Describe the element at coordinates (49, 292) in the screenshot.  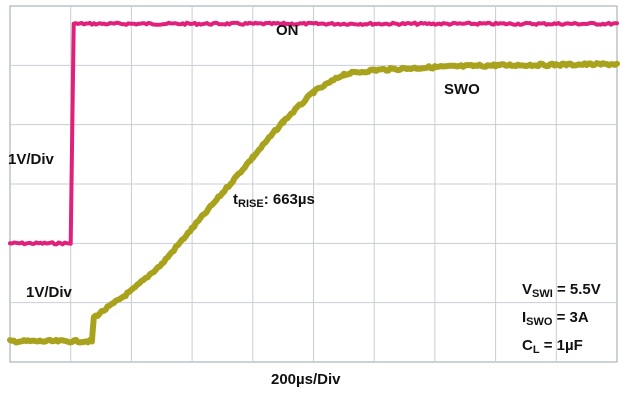
I see `swo-channel-scale: 1V/Div` at that location.